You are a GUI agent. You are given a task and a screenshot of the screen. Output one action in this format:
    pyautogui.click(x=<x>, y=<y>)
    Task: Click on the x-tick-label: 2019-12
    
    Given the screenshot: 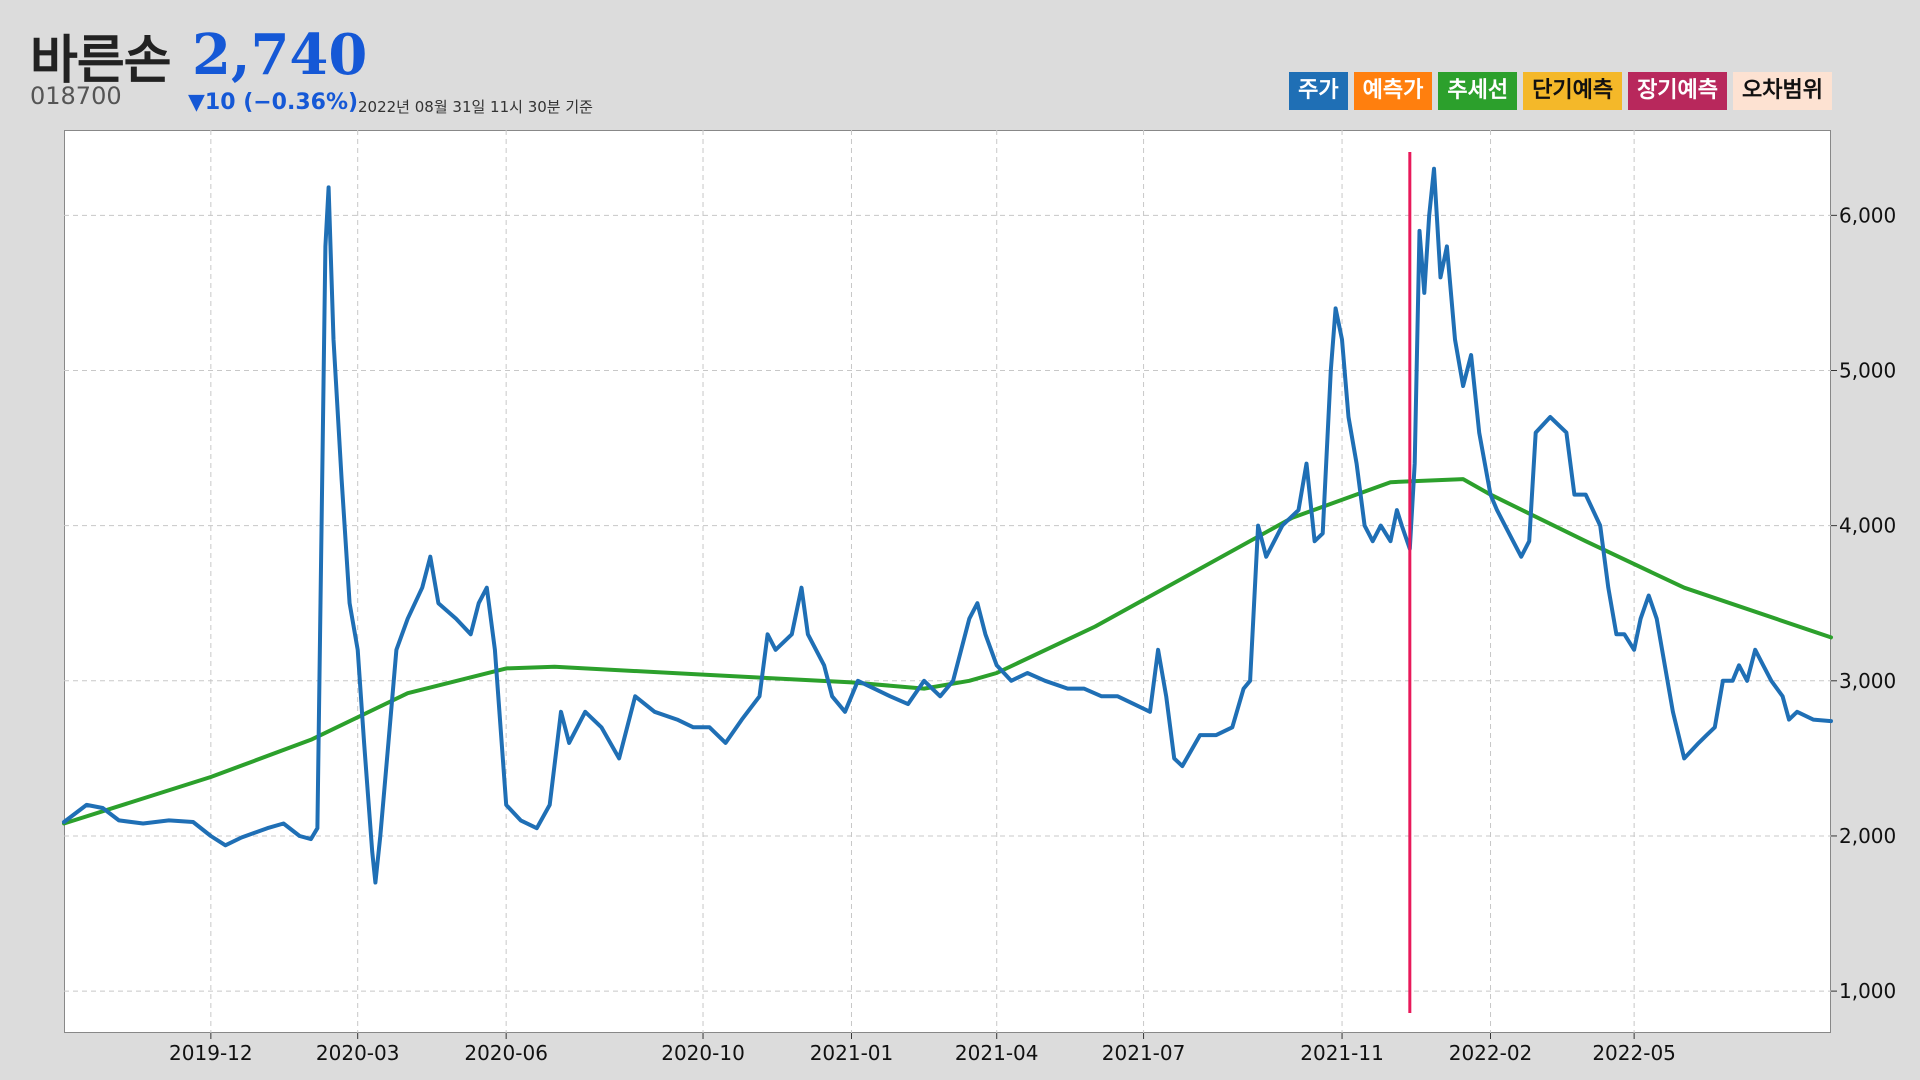 What is the action you would take?
    pyautogui.click(x=211, y=1053)
    